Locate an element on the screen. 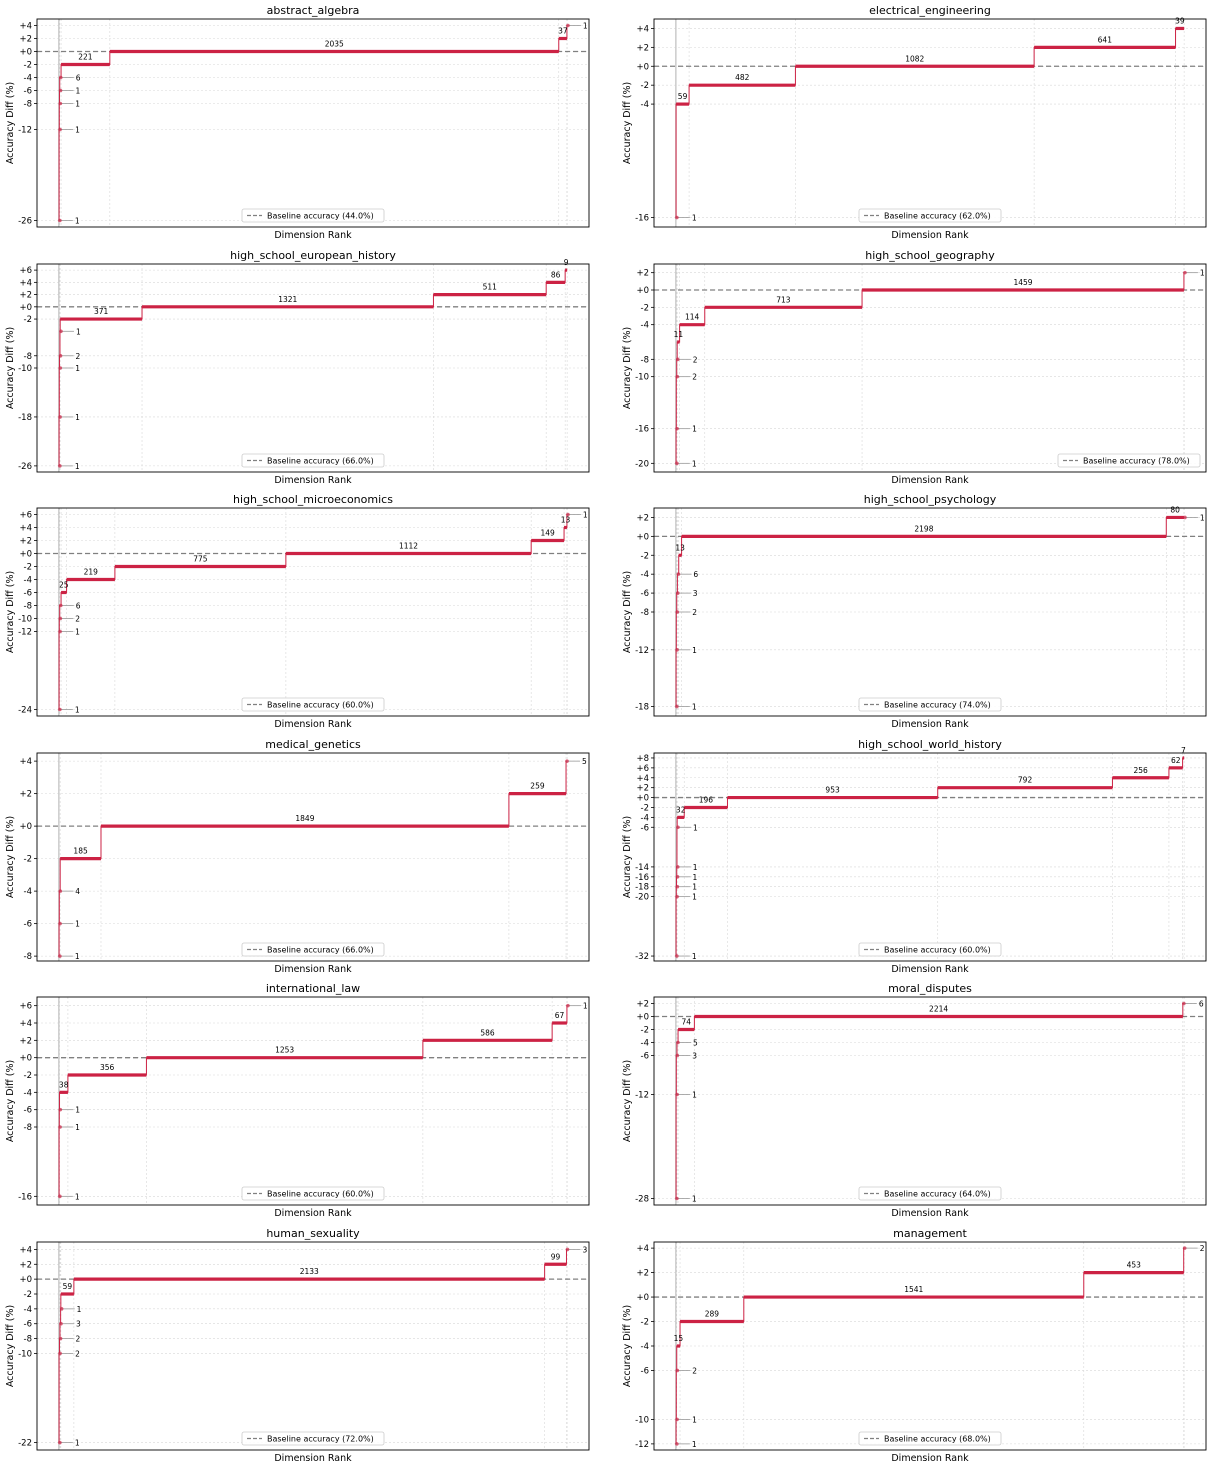 This screenshot has height=1463, width=1208. y-tick-label: -26 is located at coordinates (25, 467).